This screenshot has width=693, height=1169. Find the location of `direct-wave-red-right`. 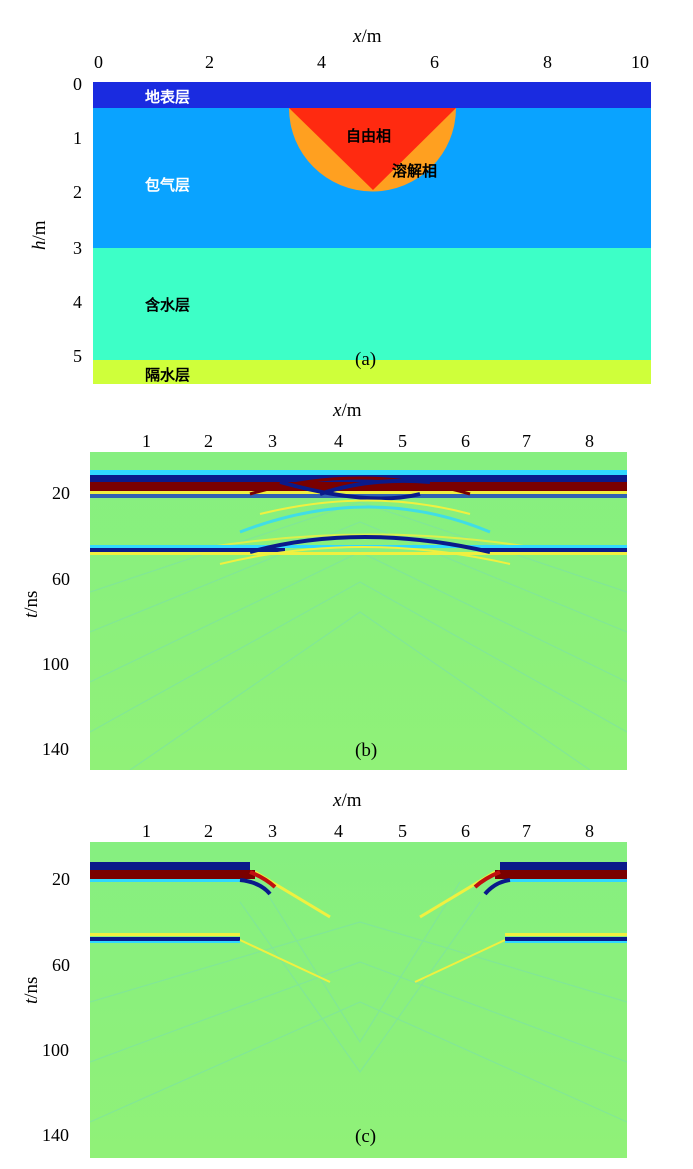

direct-wave-red-right is located at coordinates (561, 874).